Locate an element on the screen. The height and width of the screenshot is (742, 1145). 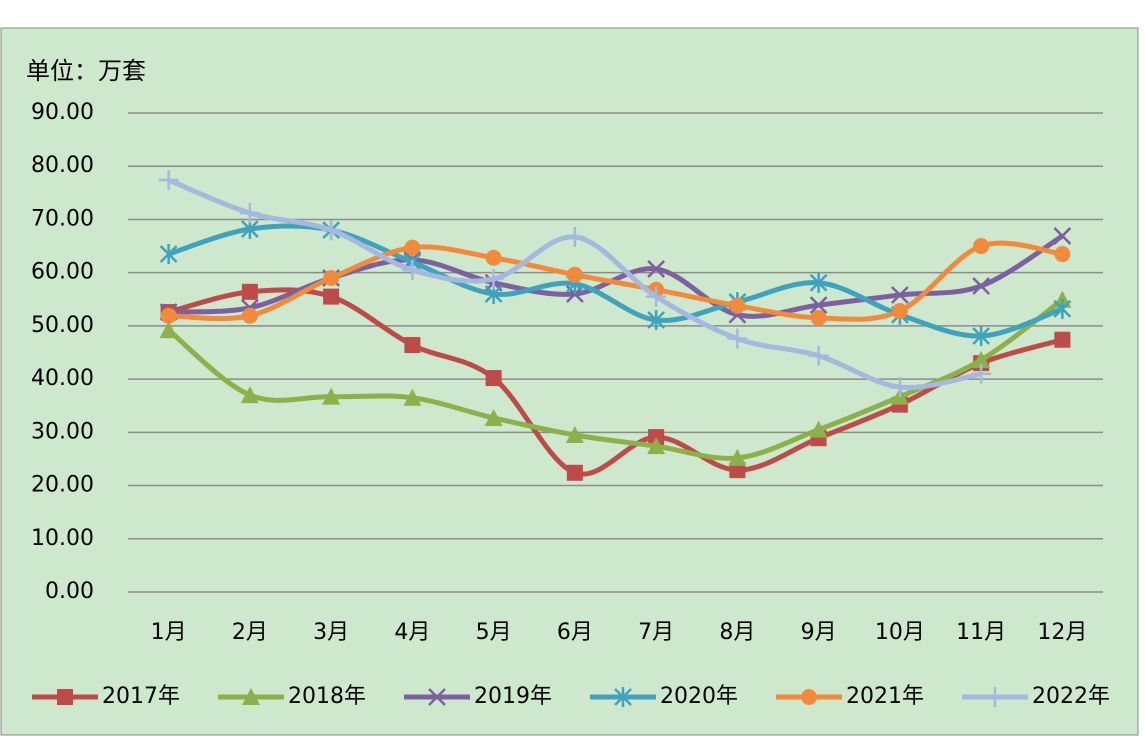
legend-item: 2019年 is located at coordinates (478, 696).